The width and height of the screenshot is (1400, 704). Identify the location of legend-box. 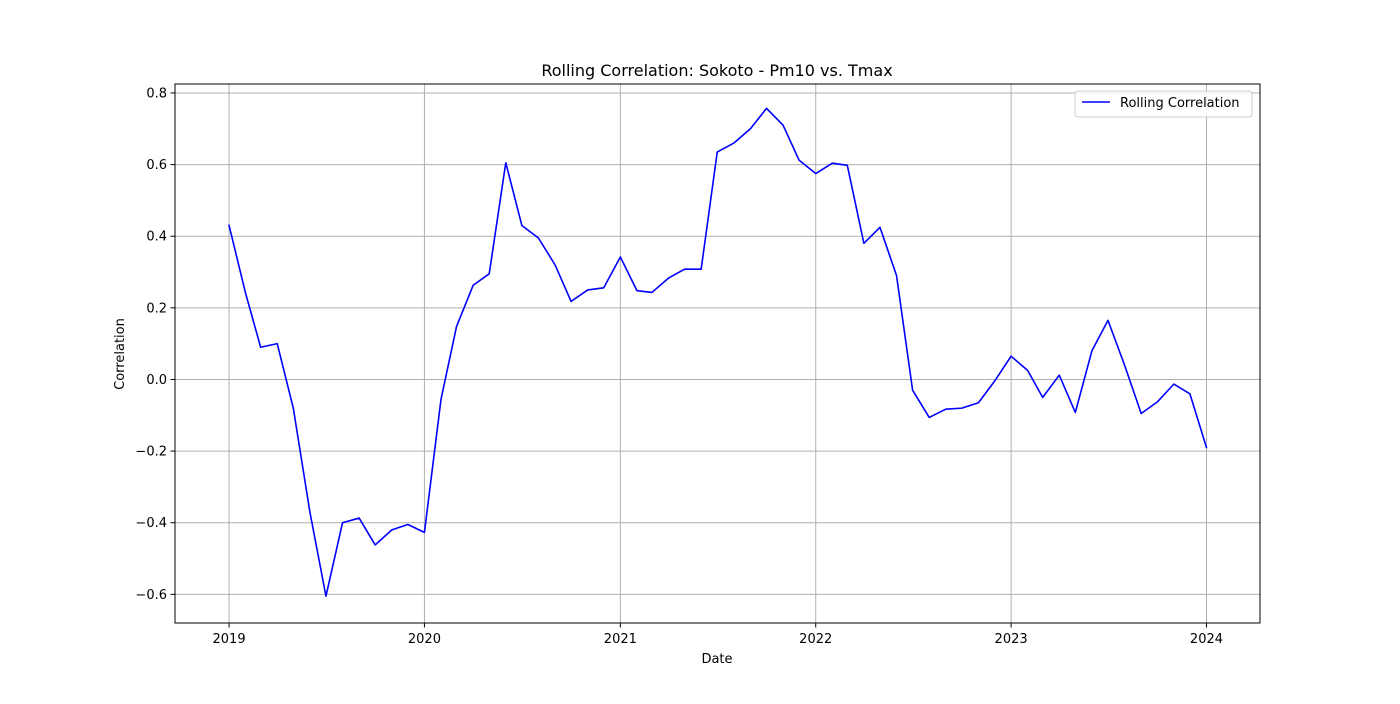
(1163, 104).